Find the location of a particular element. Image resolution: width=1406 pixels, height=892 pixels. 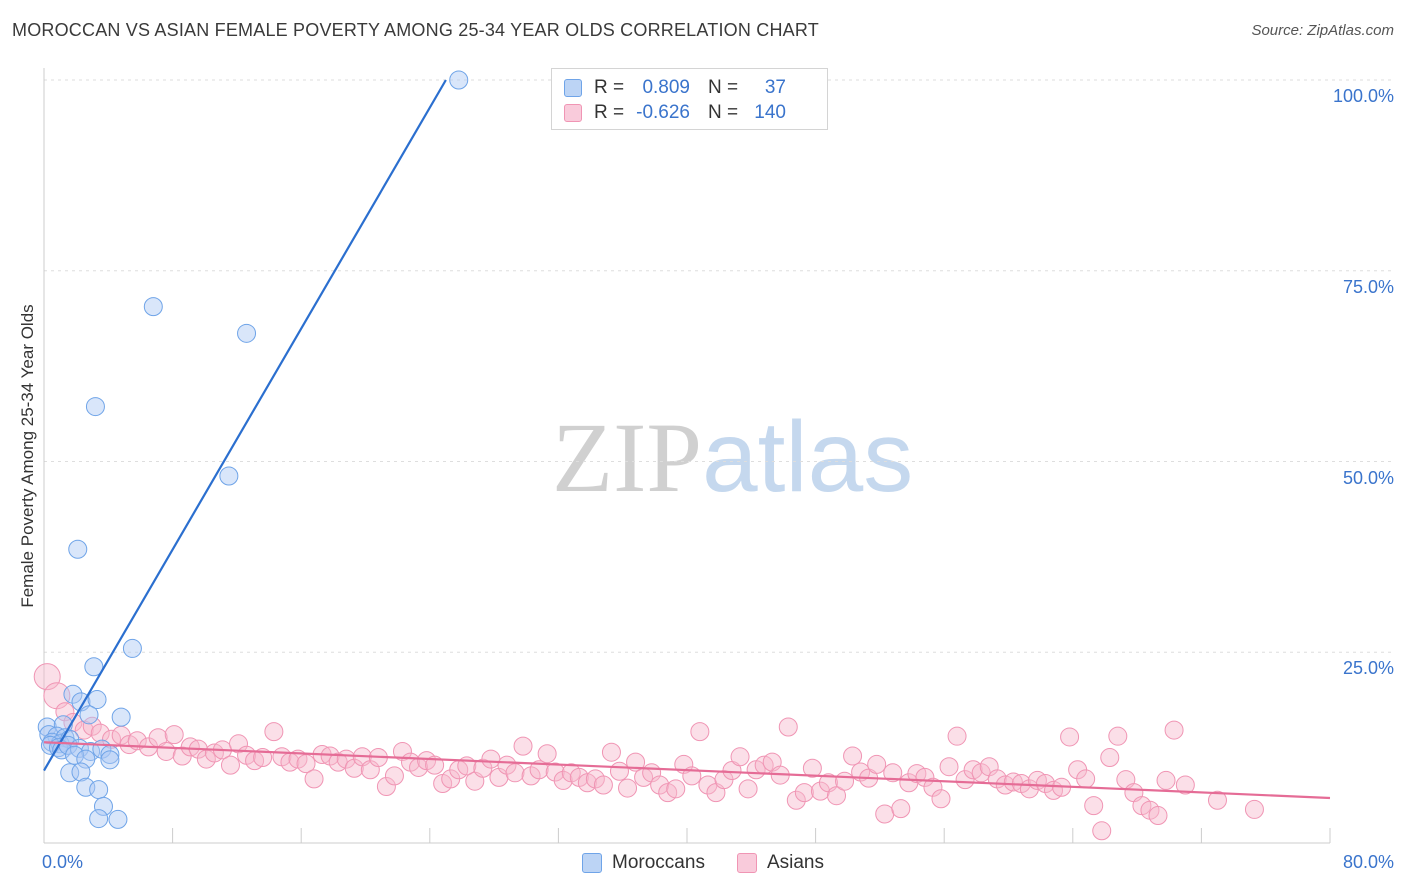

asians-legend-swatch is located at coordinates (746, 863).